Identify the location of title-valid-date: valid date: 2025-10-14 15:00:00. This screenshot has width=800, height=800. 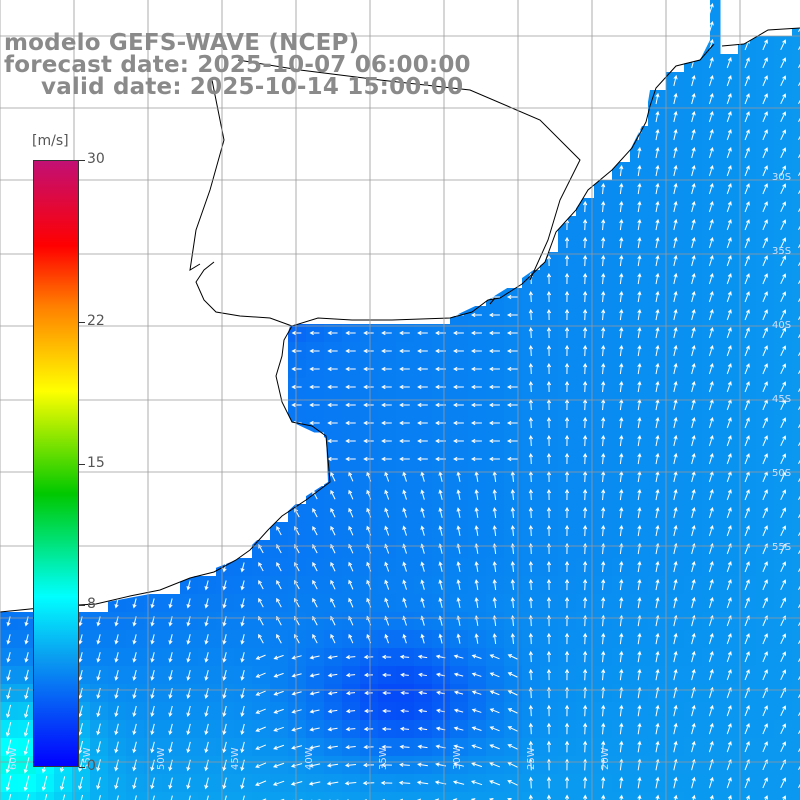
(252, 87).